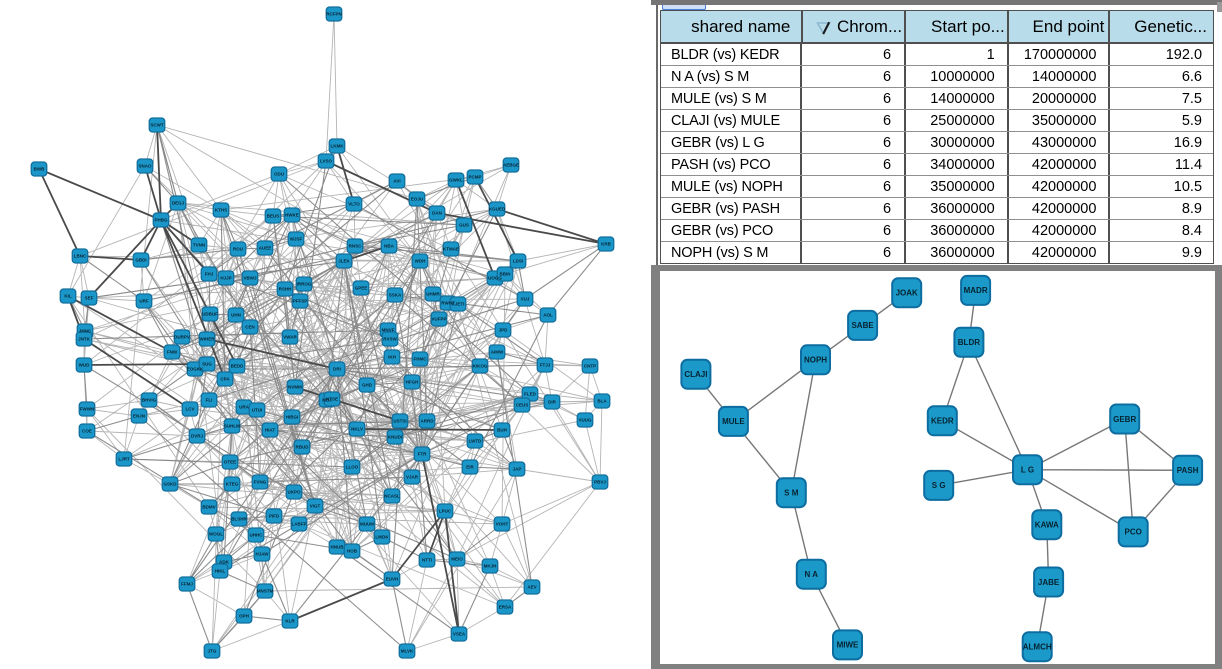  I want to click on svg-text: VJAR, so click(412, 477).